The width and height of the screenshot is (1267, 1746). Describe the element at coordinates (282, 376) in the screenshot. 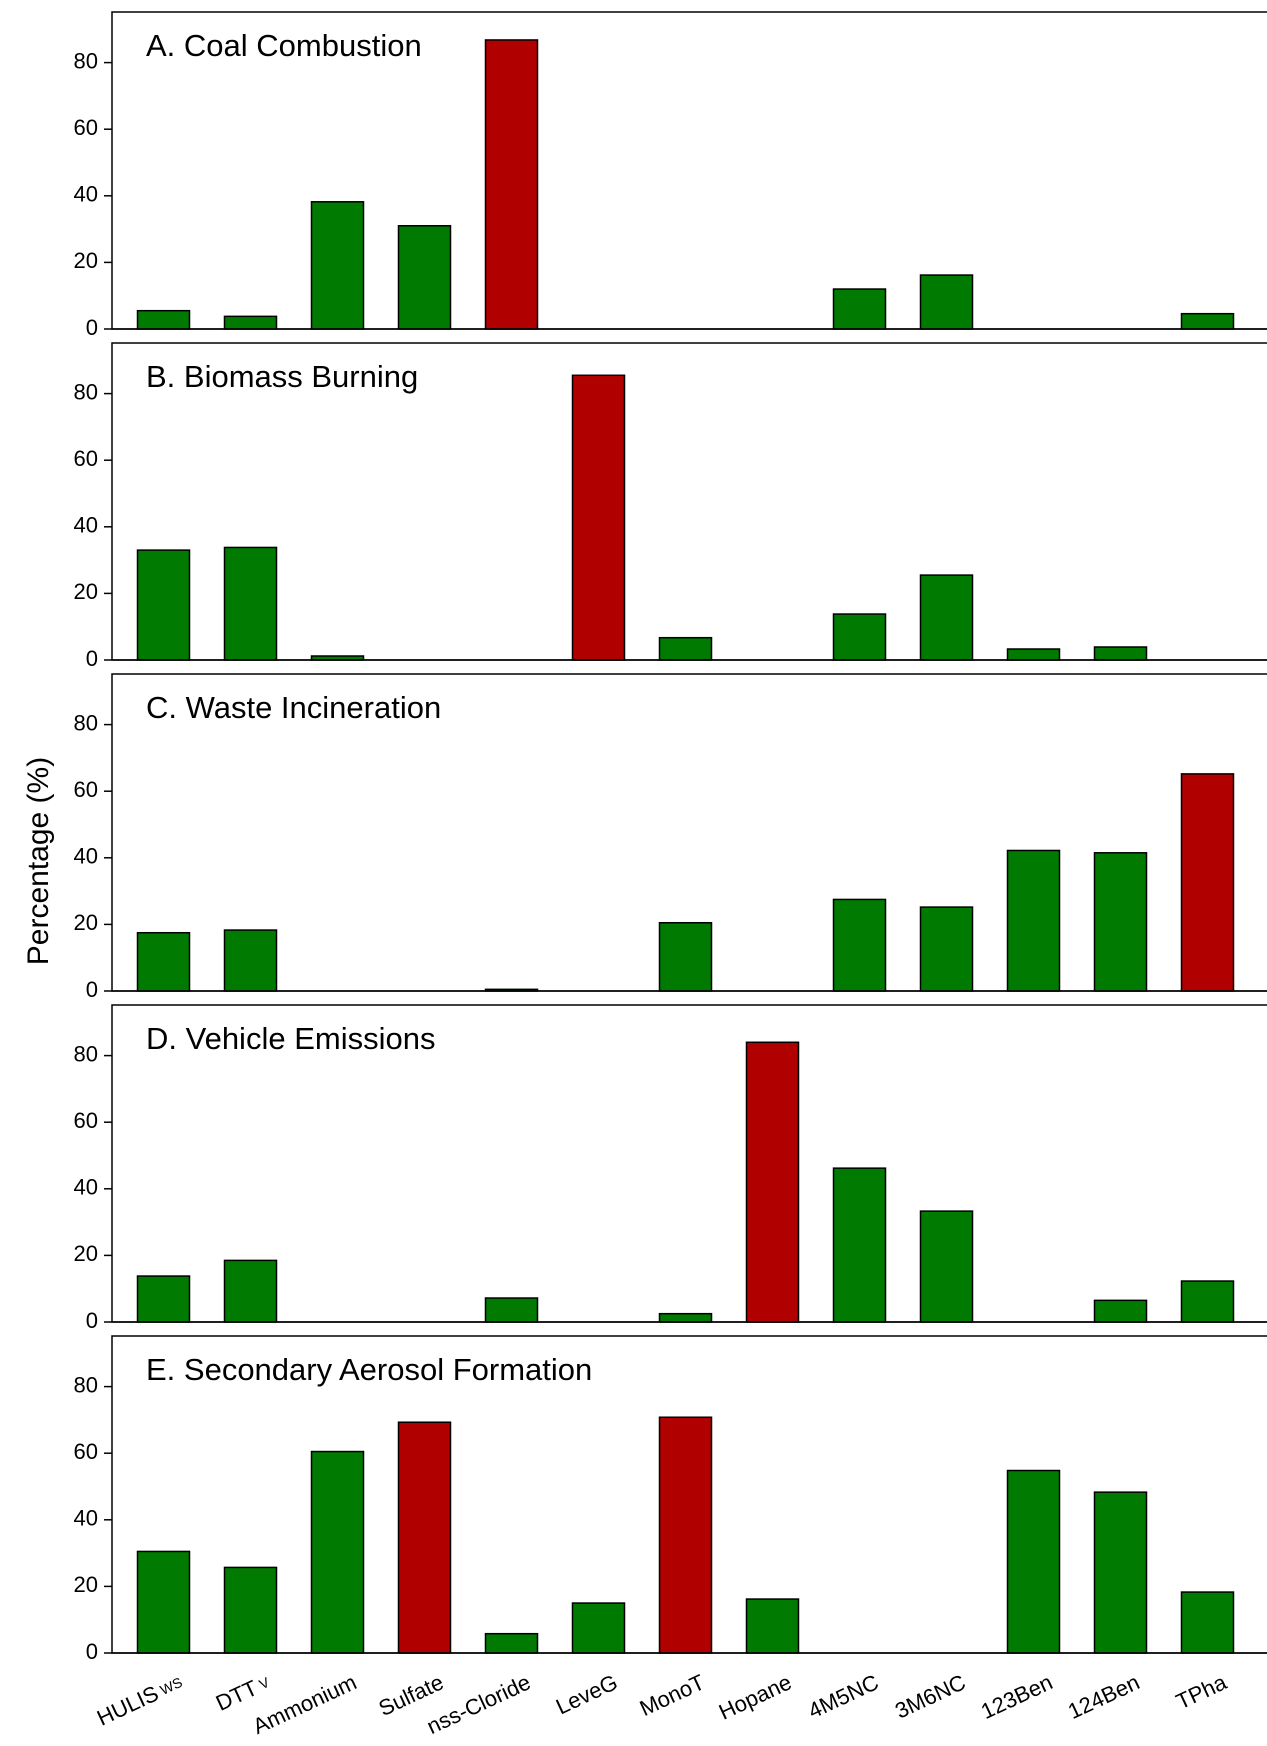

I see `panel-title: B. Biomass Burning` at that location.